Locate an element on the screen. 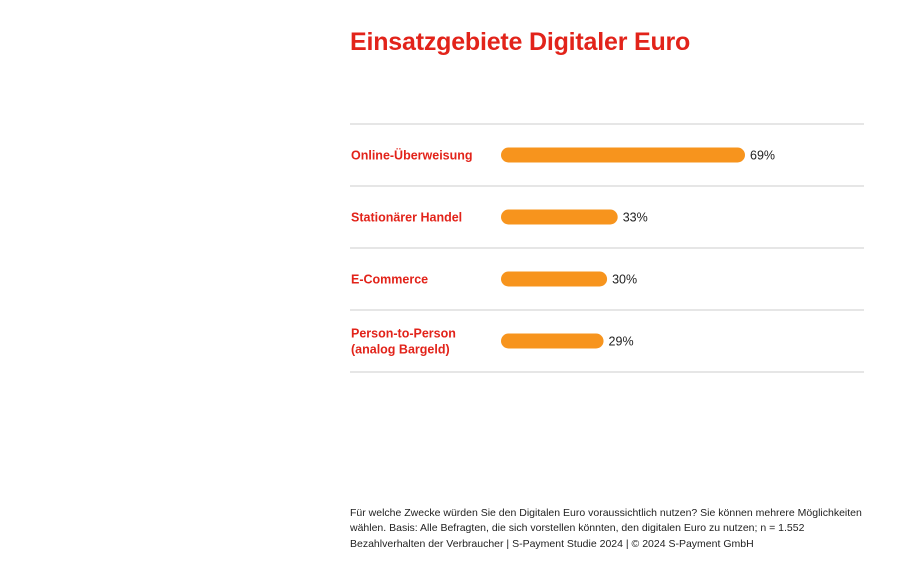  category-label: Stationärer Handel is located at coordinates (406, 218).